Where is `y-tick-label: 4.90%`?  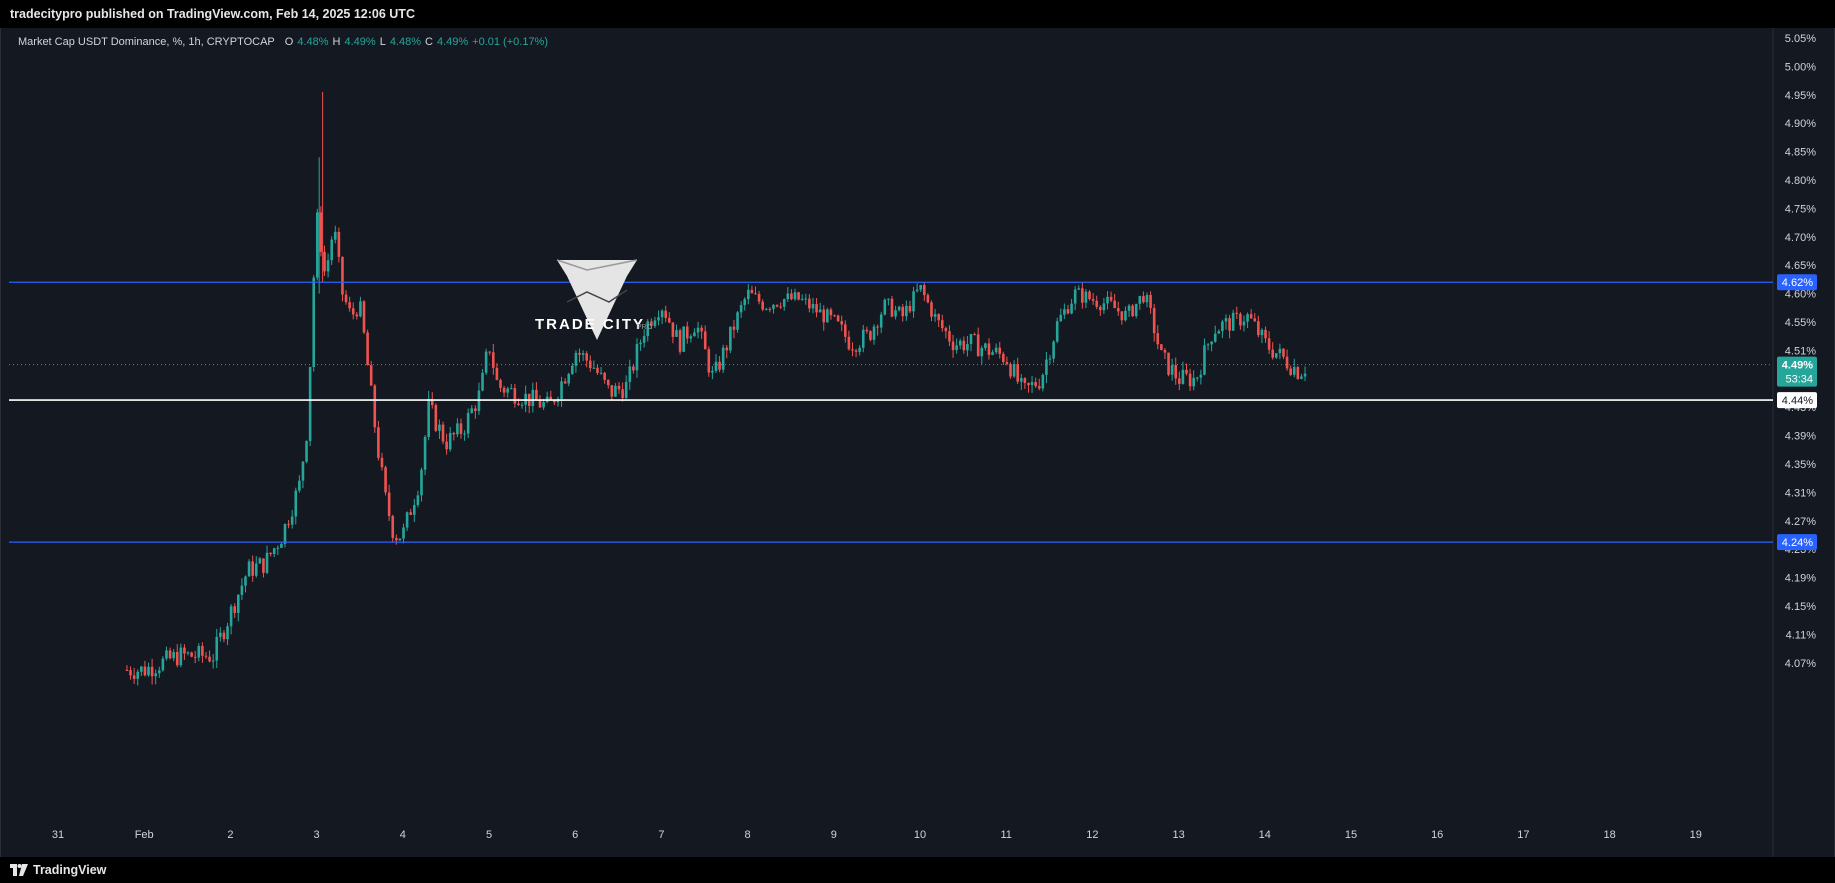 y-tick-label: 4.90% is located at coordinates (1800, 124).